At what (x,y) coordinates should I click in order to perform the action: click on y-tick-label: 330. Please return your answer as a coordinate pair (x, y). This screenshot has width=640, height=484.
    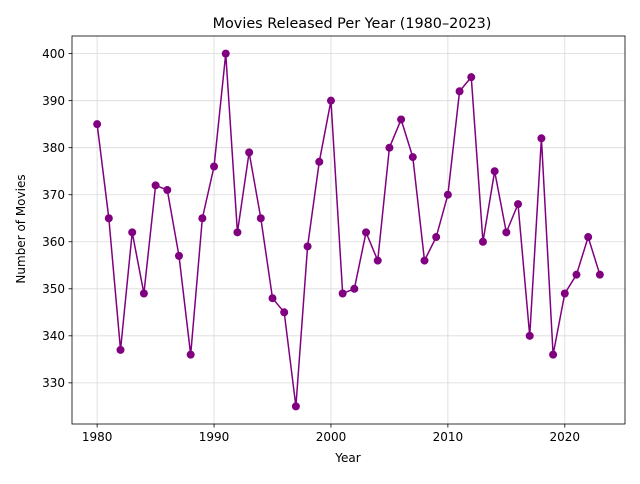
    Looking at the image, I should click on (53, 383).